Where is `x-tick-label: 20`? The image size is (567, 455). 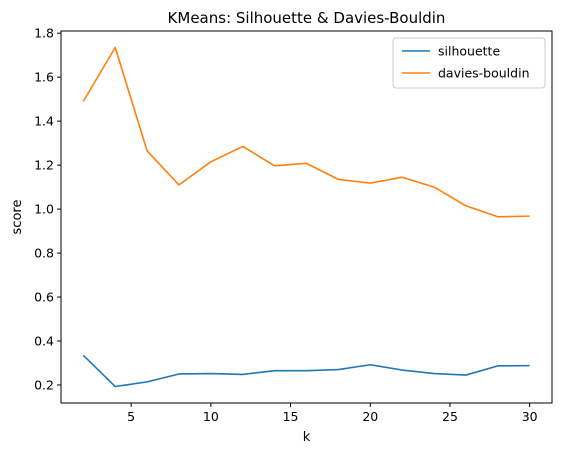 x-tick-label: 20 is located at coordinates (370, 416).